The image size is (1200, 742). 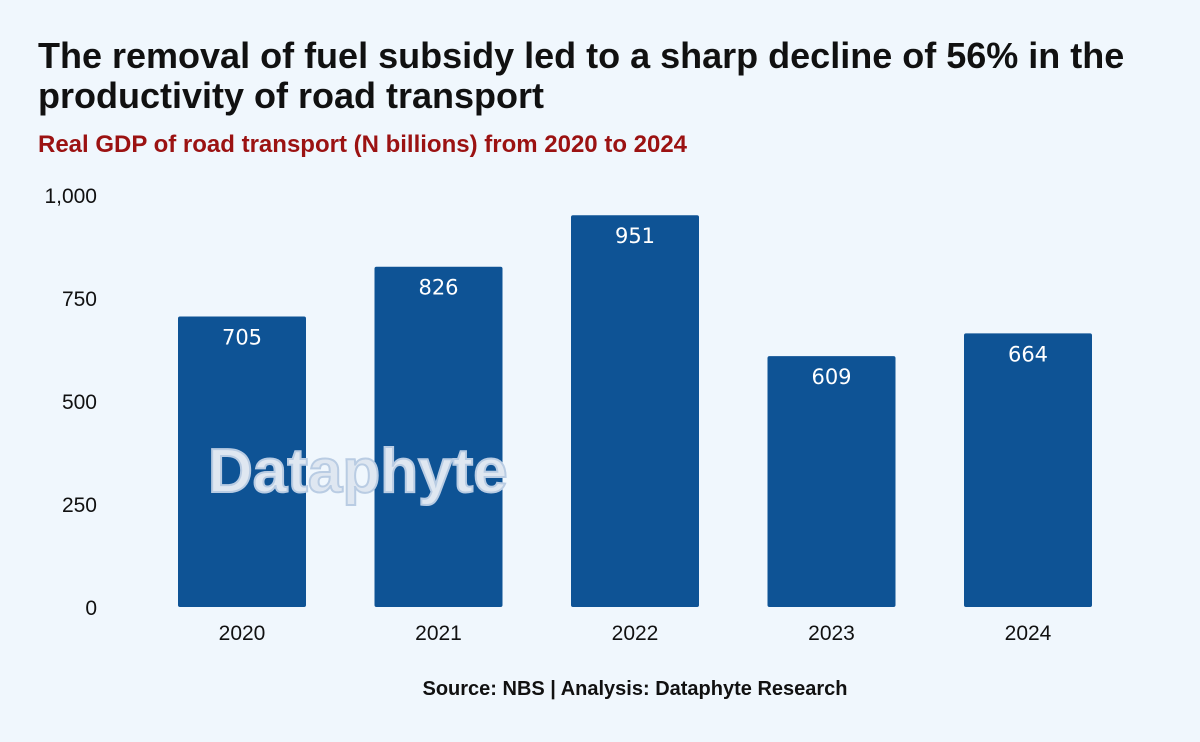 What do you see at coordinates (1028, 354) in the screenshot?
I see `data-label: 664` at bounding box center [1028, 354].